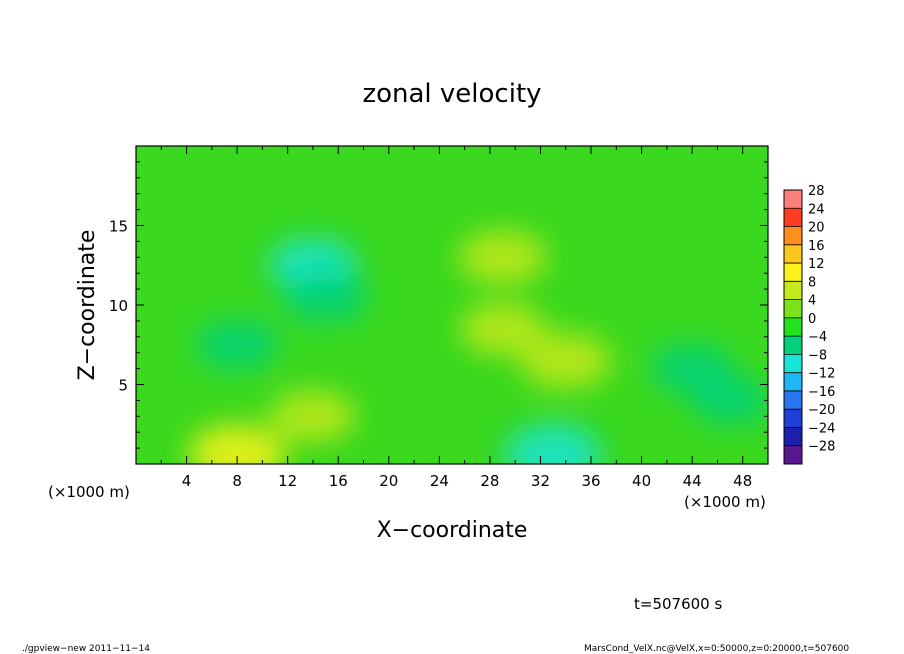  I want to click on colorbar-label: −12, so click(821, 374).